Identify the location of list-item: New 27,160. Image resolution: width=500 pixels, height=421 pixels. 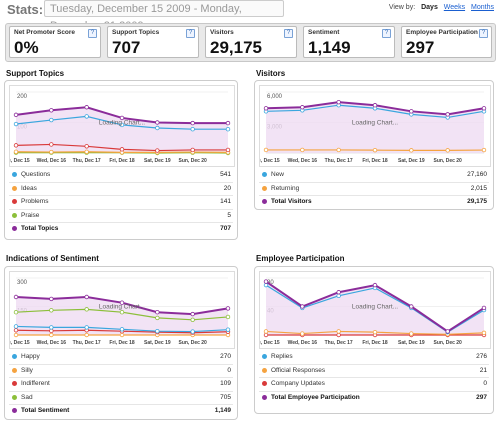
(374, 176).